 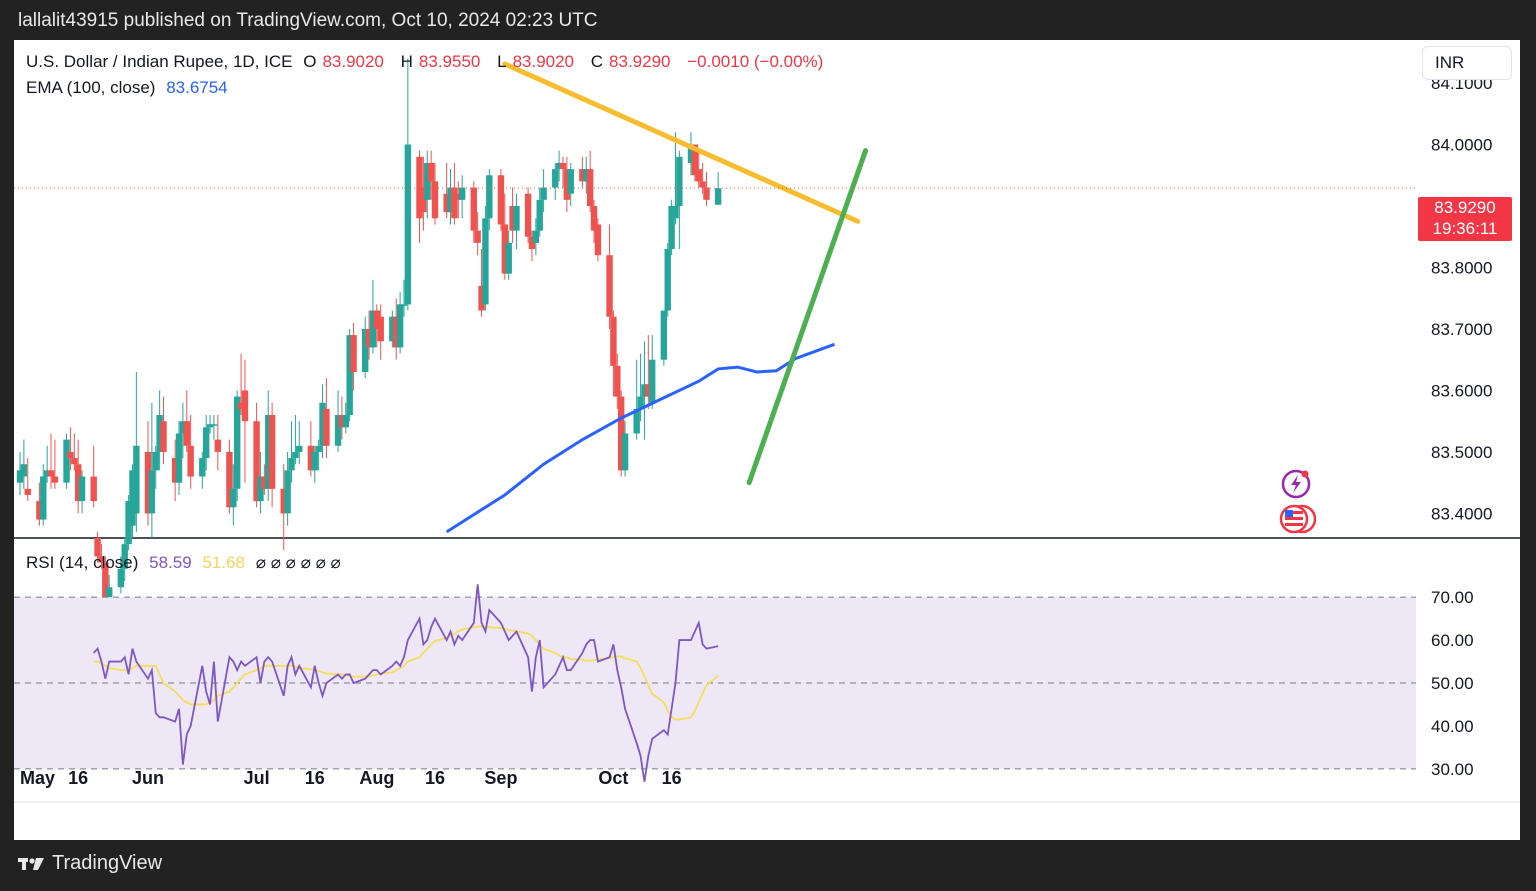 What do you see at coordinates (1297, 519) in the screenshot?
I see `us-flag-event-icon` at bounding box center [1297, 519].